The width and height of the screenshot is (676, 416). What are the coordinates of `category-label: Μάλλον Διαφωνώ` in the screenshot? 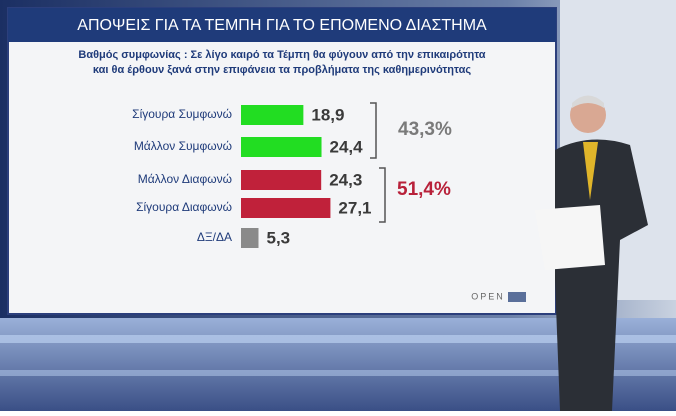 It's located at (185, 179).